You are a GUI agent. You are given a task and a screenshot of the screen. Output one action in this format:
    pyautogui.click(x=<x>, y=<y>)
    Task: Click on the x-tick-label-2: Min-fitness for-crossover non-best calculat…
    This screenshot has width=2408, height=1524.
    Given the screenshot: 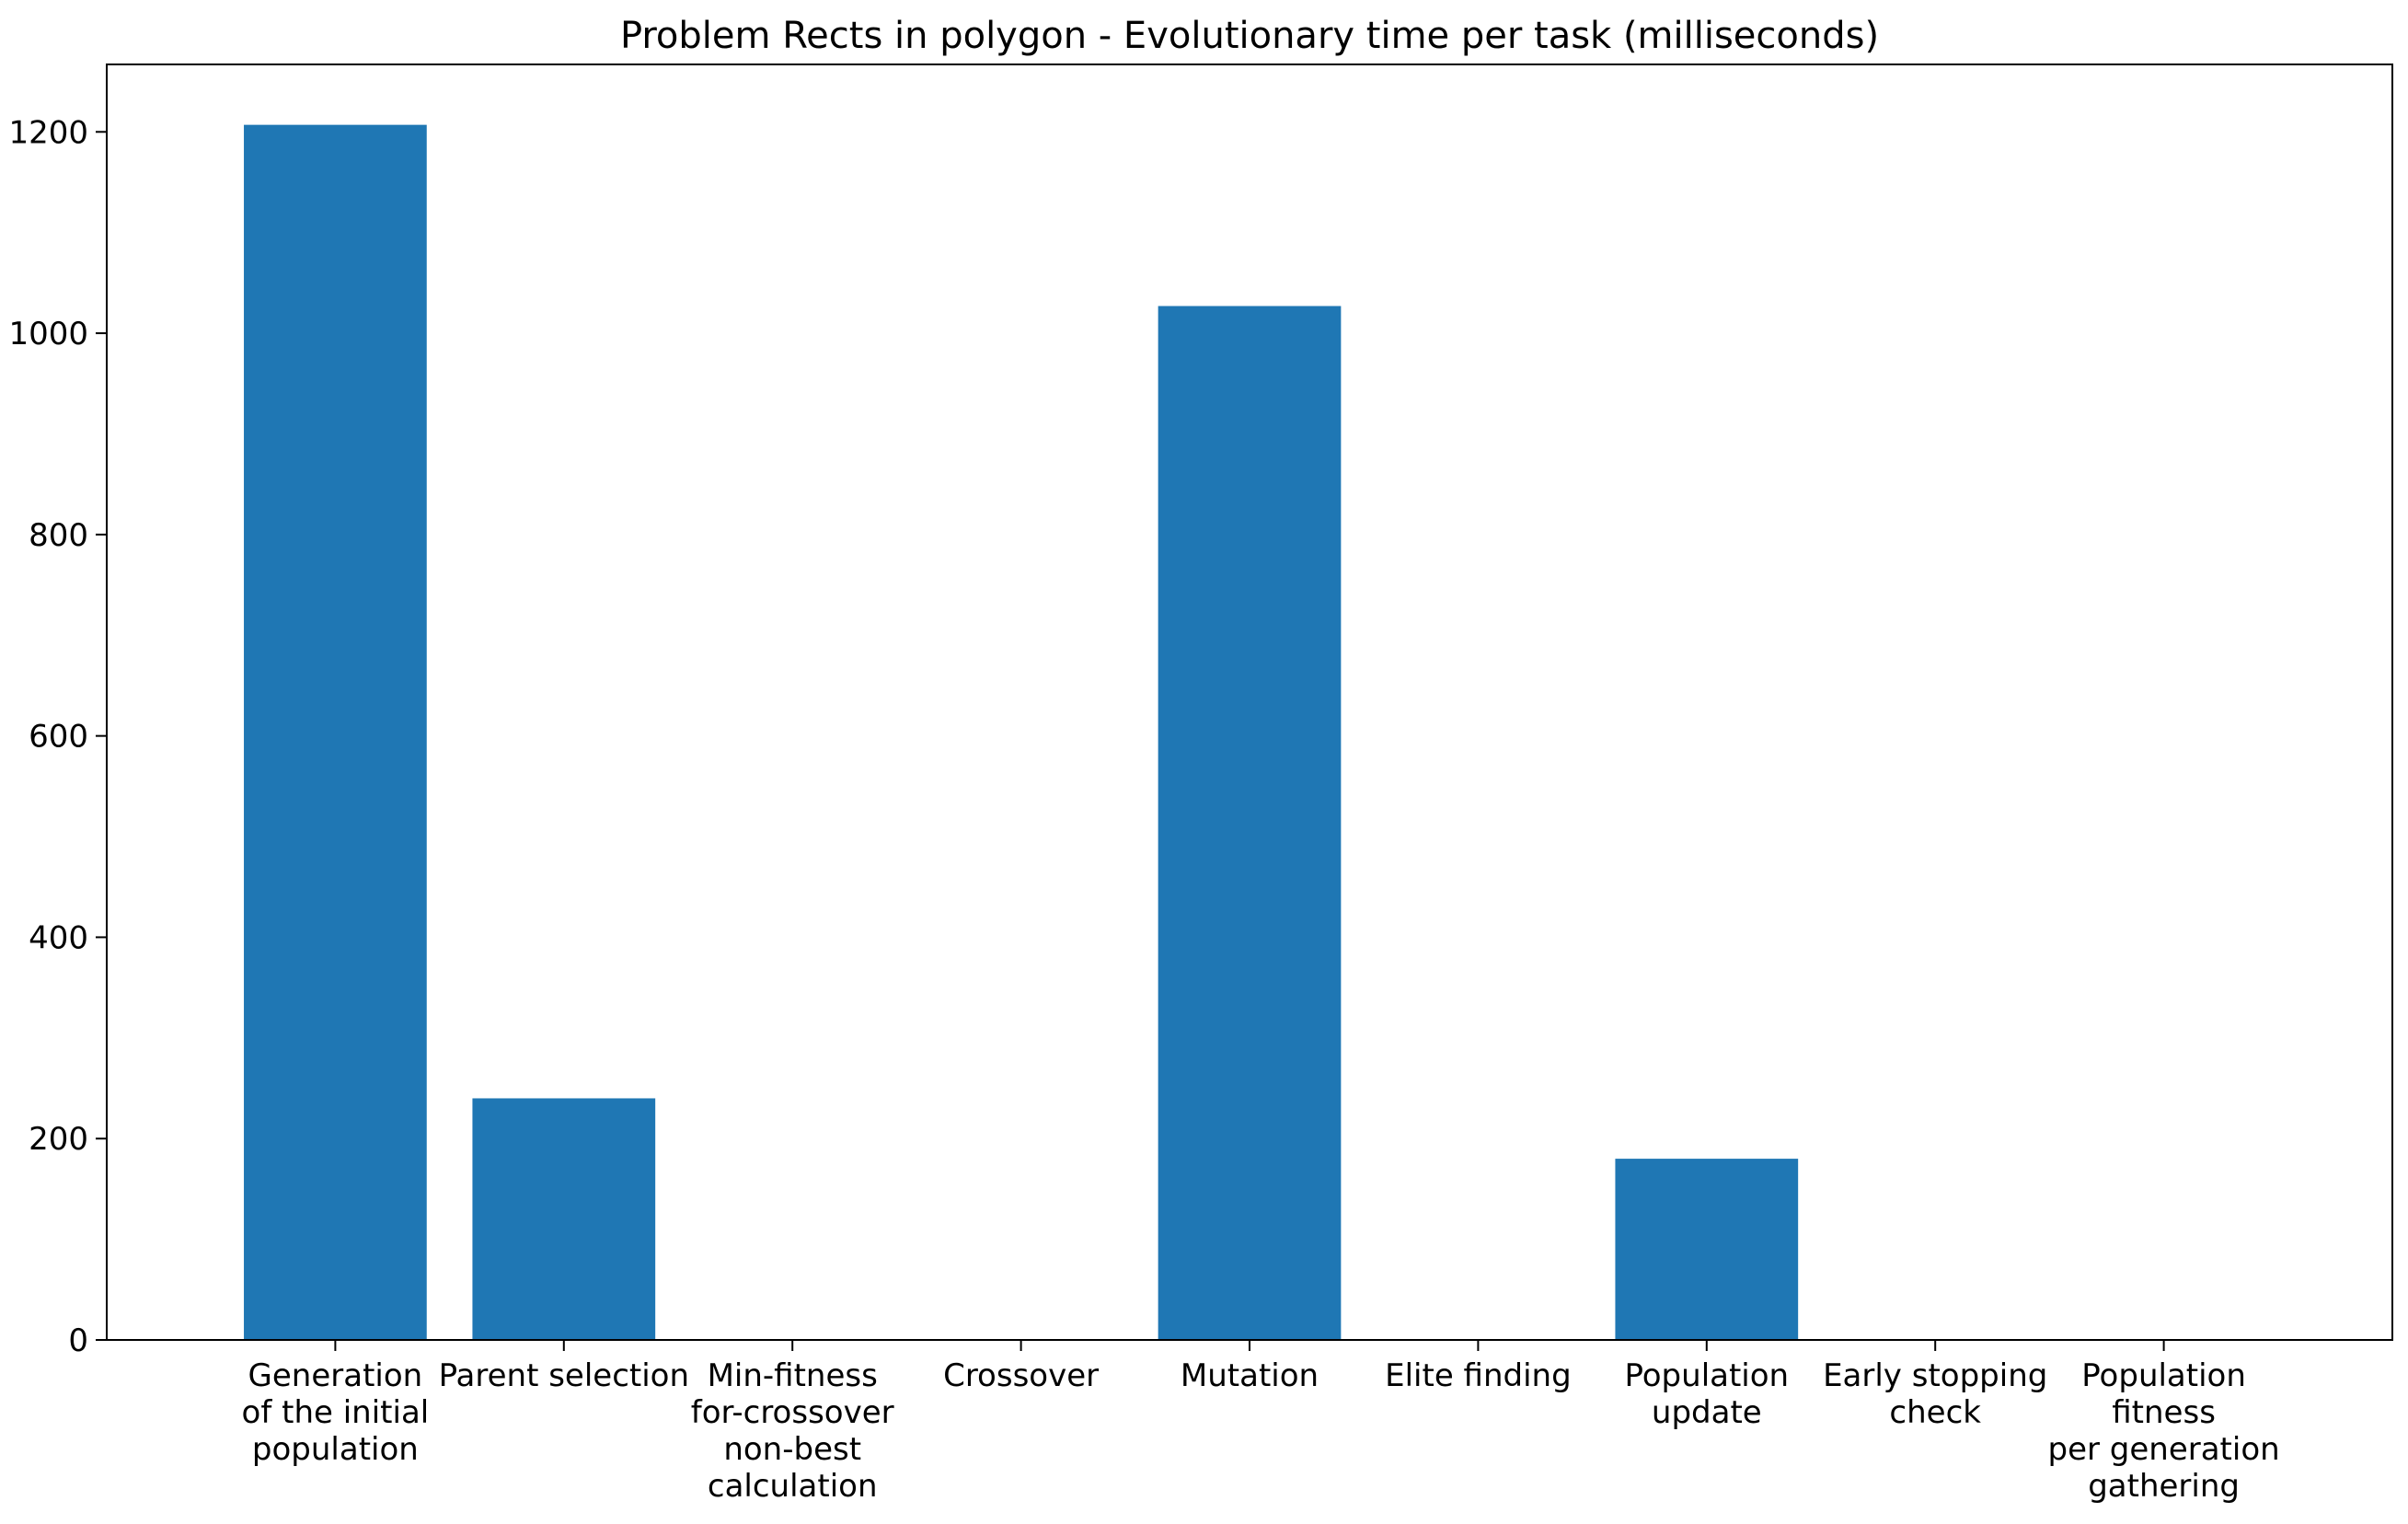 What is the action you would take?
    pyautogui.click(x=792, y=1431)
    